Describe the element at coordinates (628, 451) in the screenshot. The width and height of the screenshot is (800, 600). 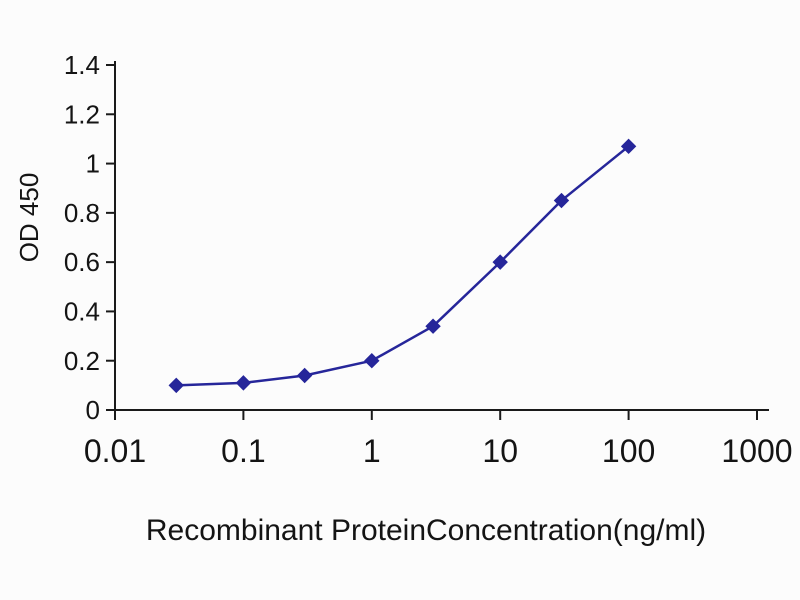
I see `x-tick-label: 100` at that location.